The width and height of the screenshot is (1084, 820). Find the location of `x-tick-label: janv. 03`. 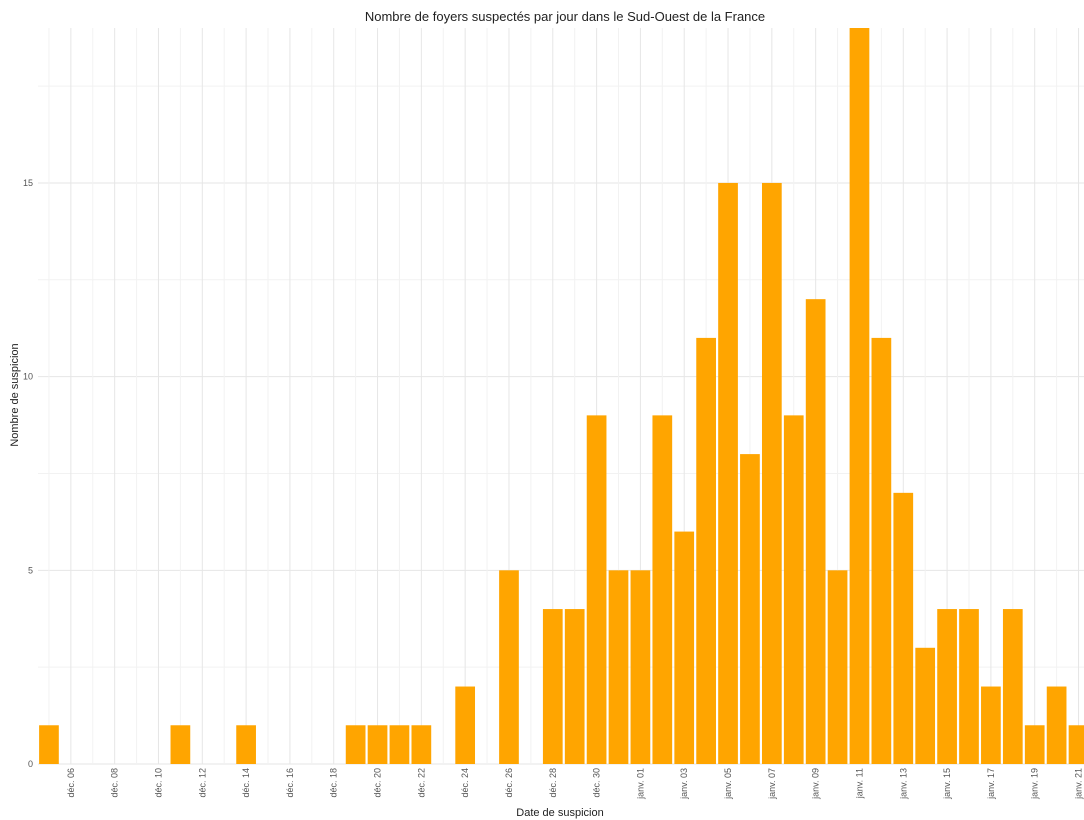

x-tick-label: janv. 03 is located at coordinates (684, 784).